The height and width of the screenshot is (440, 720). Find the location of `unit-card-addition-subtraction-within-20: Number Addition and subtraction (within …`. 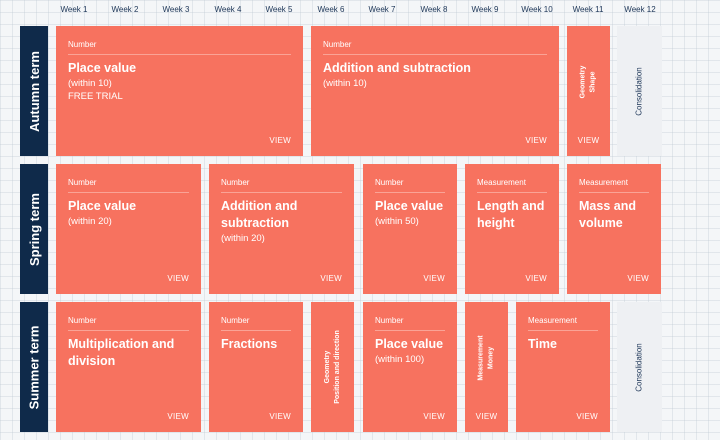

unit-card-addition-subtraction-within-20: Number Addition and subtraction (within … is located at coordinates (281, 229).